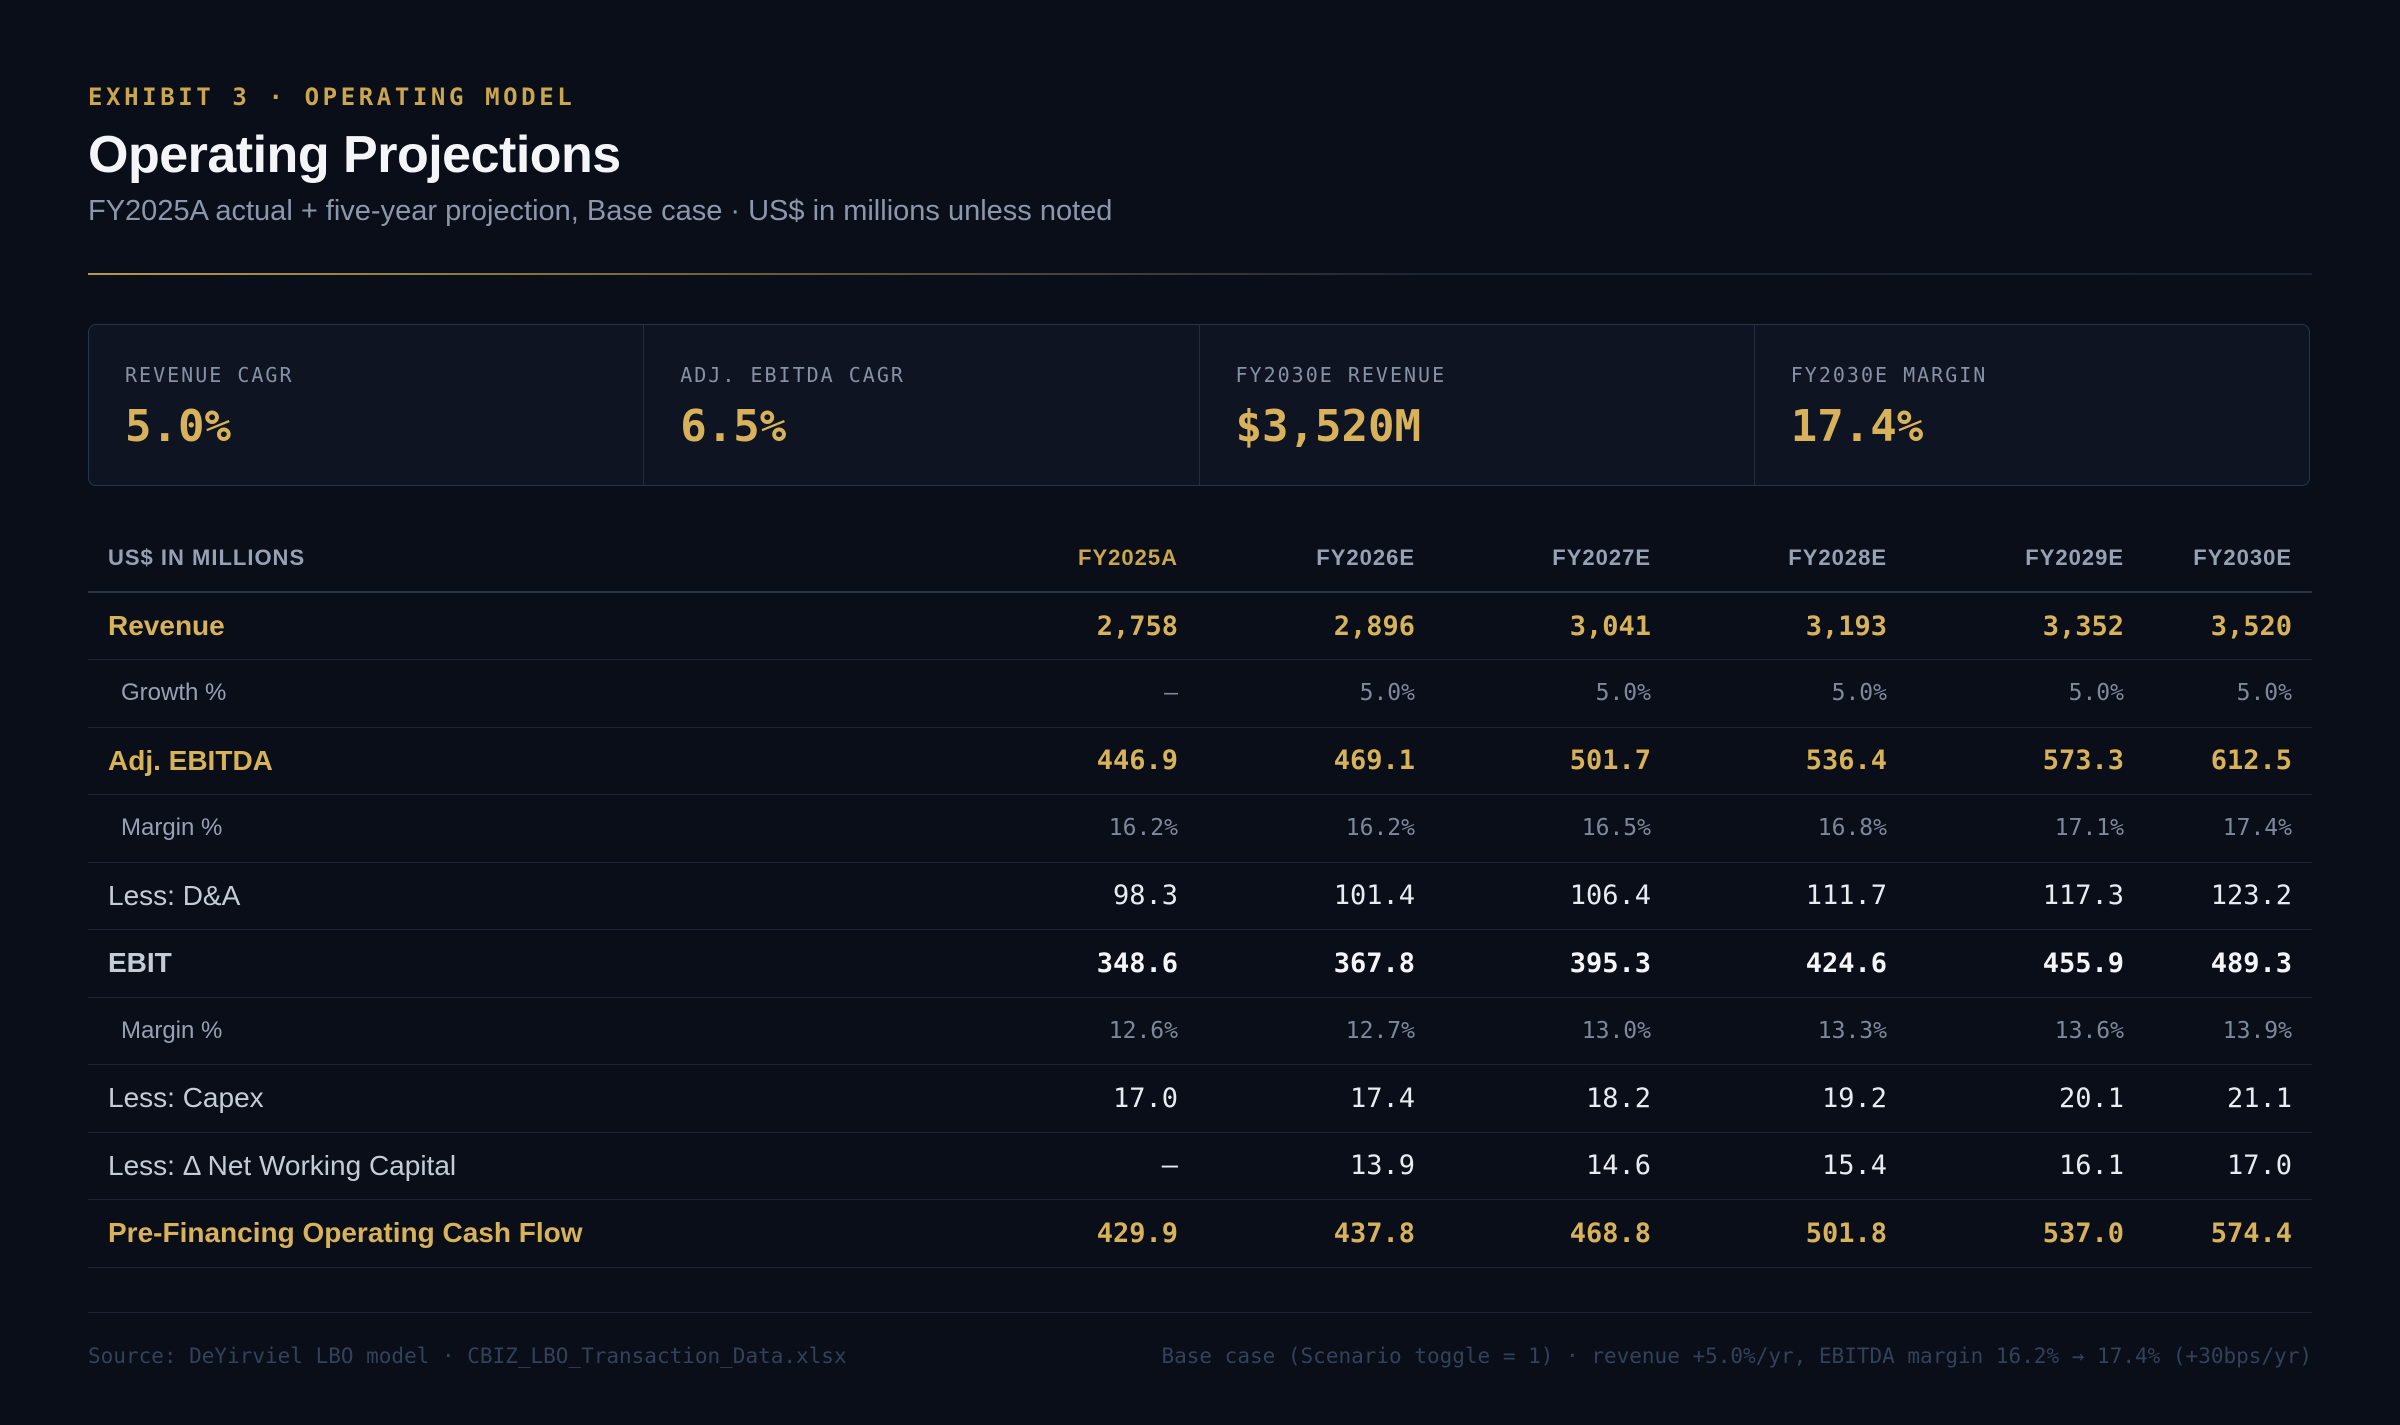 Image resolution: width=2400 pixels, height=1425 pixels. I want to click on row-label: Less: Δ Net Working Capital, so click(282, 1165).